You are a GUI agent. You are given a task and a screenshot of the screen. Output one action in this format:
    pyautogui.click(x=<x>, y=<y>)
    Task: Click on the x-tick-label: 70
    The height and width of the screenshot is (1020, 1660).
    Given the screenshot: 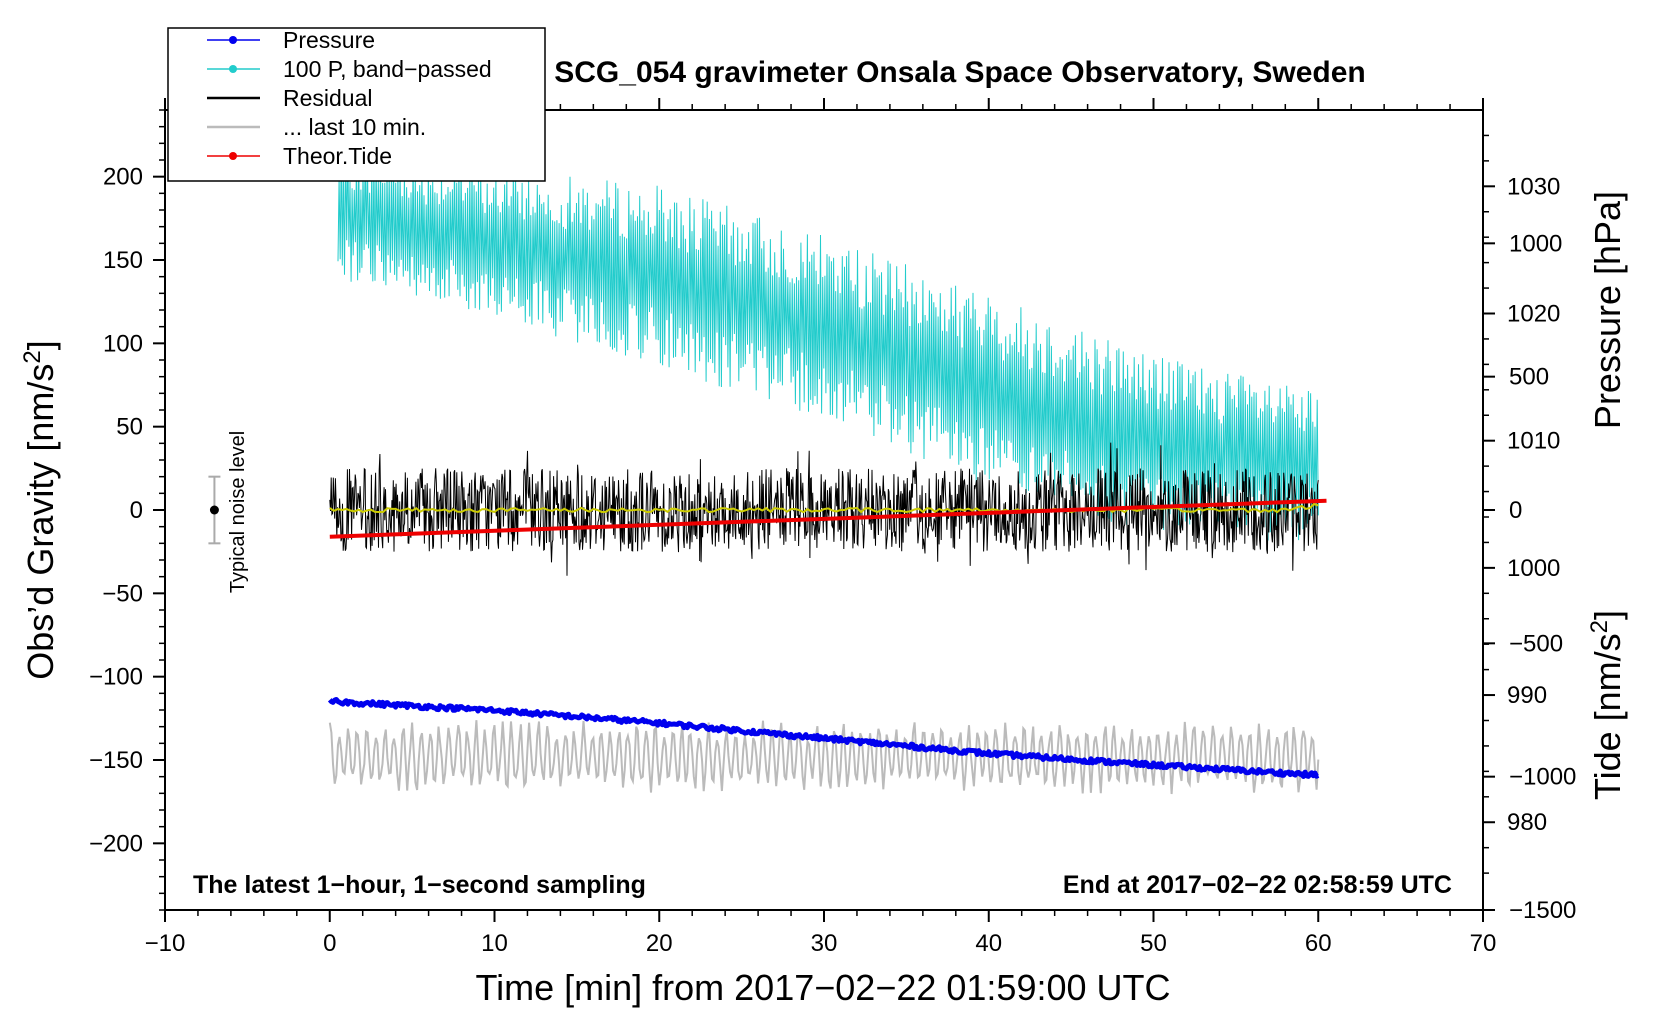 What is the action you would take?
    pyautogui.click(x=1483, y=943)
    